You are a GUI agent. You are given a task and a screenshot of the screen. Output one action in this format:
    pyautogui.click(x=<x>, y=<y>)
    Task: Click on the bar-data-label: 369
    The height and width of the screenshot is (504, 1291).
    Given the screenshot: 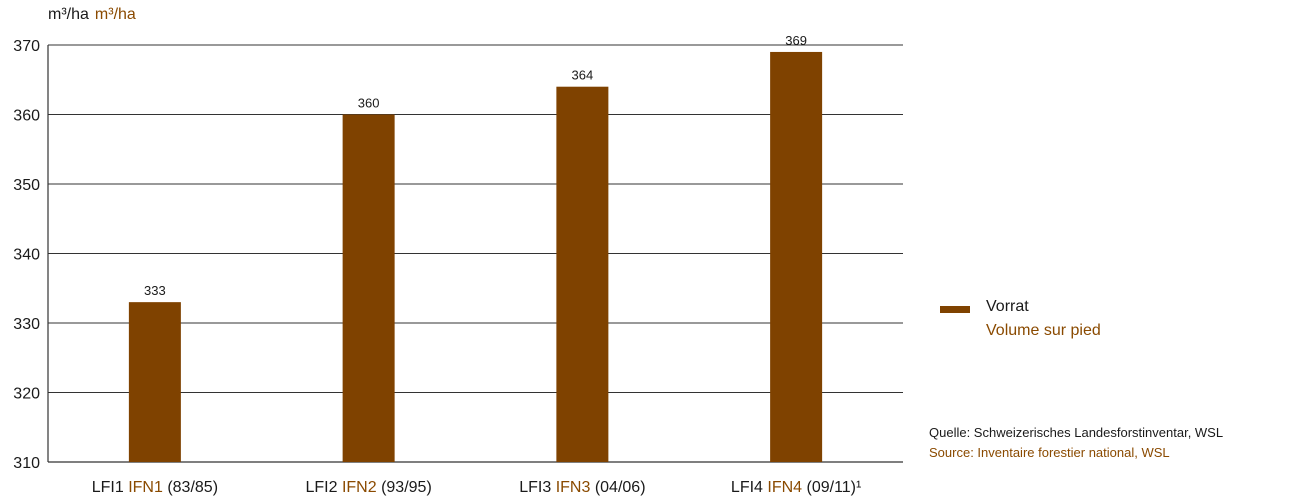 What is the action you would take?
    pyautogui.click(x=796, y=40)
    